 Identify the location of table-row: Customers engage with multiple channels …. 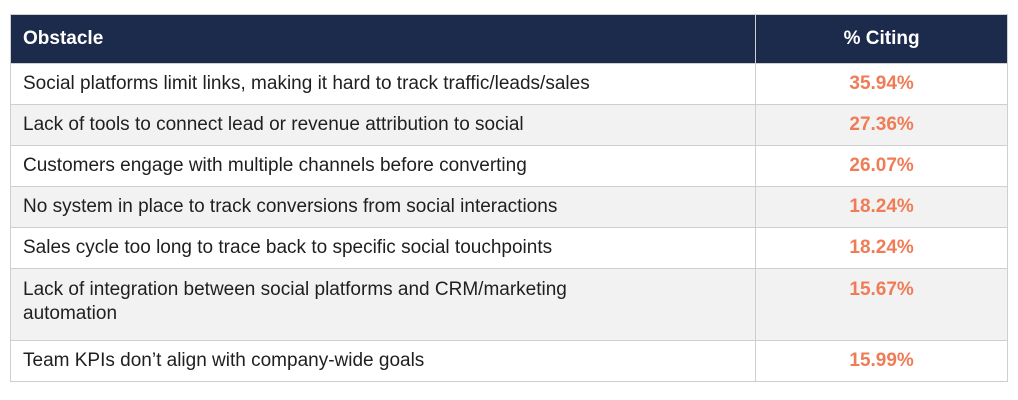
(508, 166).